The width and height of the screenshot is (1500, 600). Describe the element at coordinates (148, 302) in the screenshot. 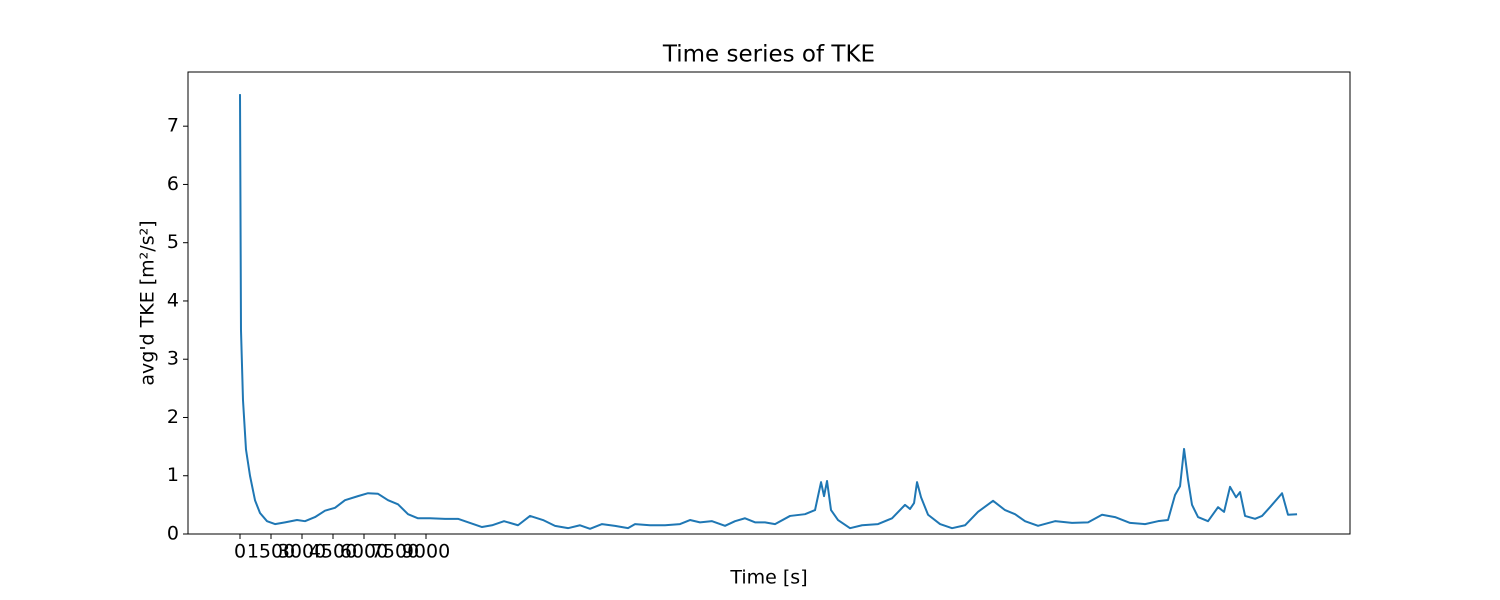

I see `y-axis-label: avg'd TKE [m²/s²]` at that location.